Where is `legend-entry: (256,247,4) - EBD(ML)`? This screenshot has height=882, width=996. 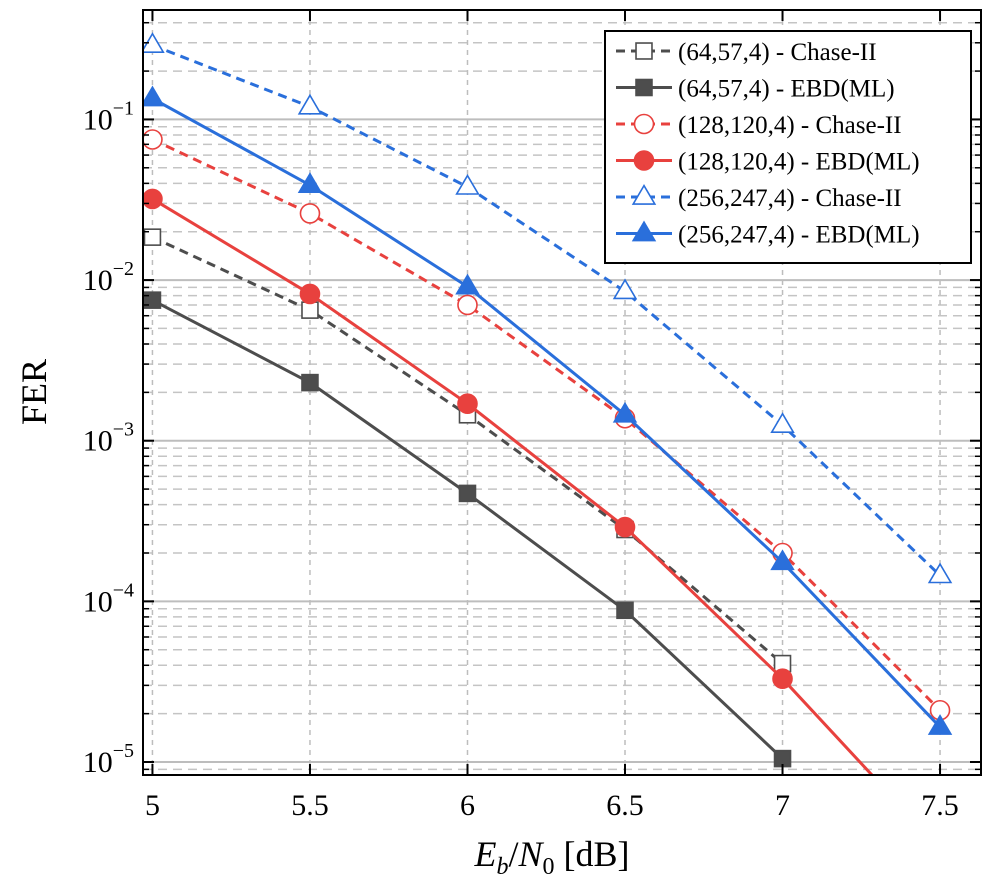 legend-entry: (256,247,4) - EBD(ML) is located at coordinates (768, 234).